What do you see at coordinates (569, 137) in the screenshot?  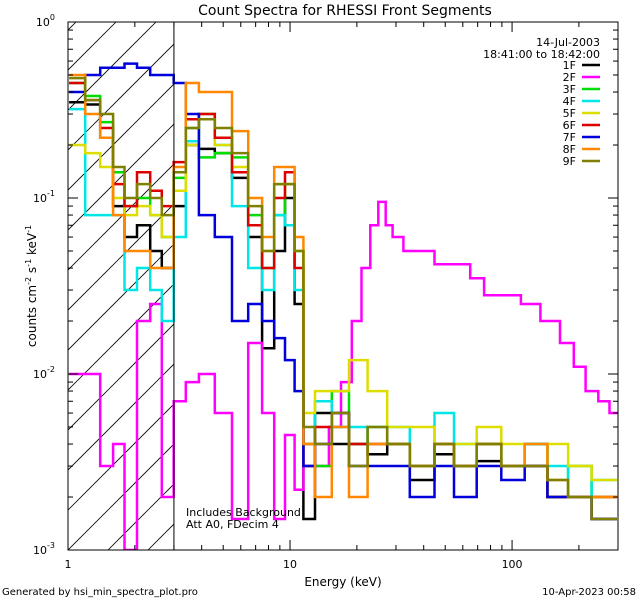 I see `legend-label: 7F` at bounding box center [569, 137].